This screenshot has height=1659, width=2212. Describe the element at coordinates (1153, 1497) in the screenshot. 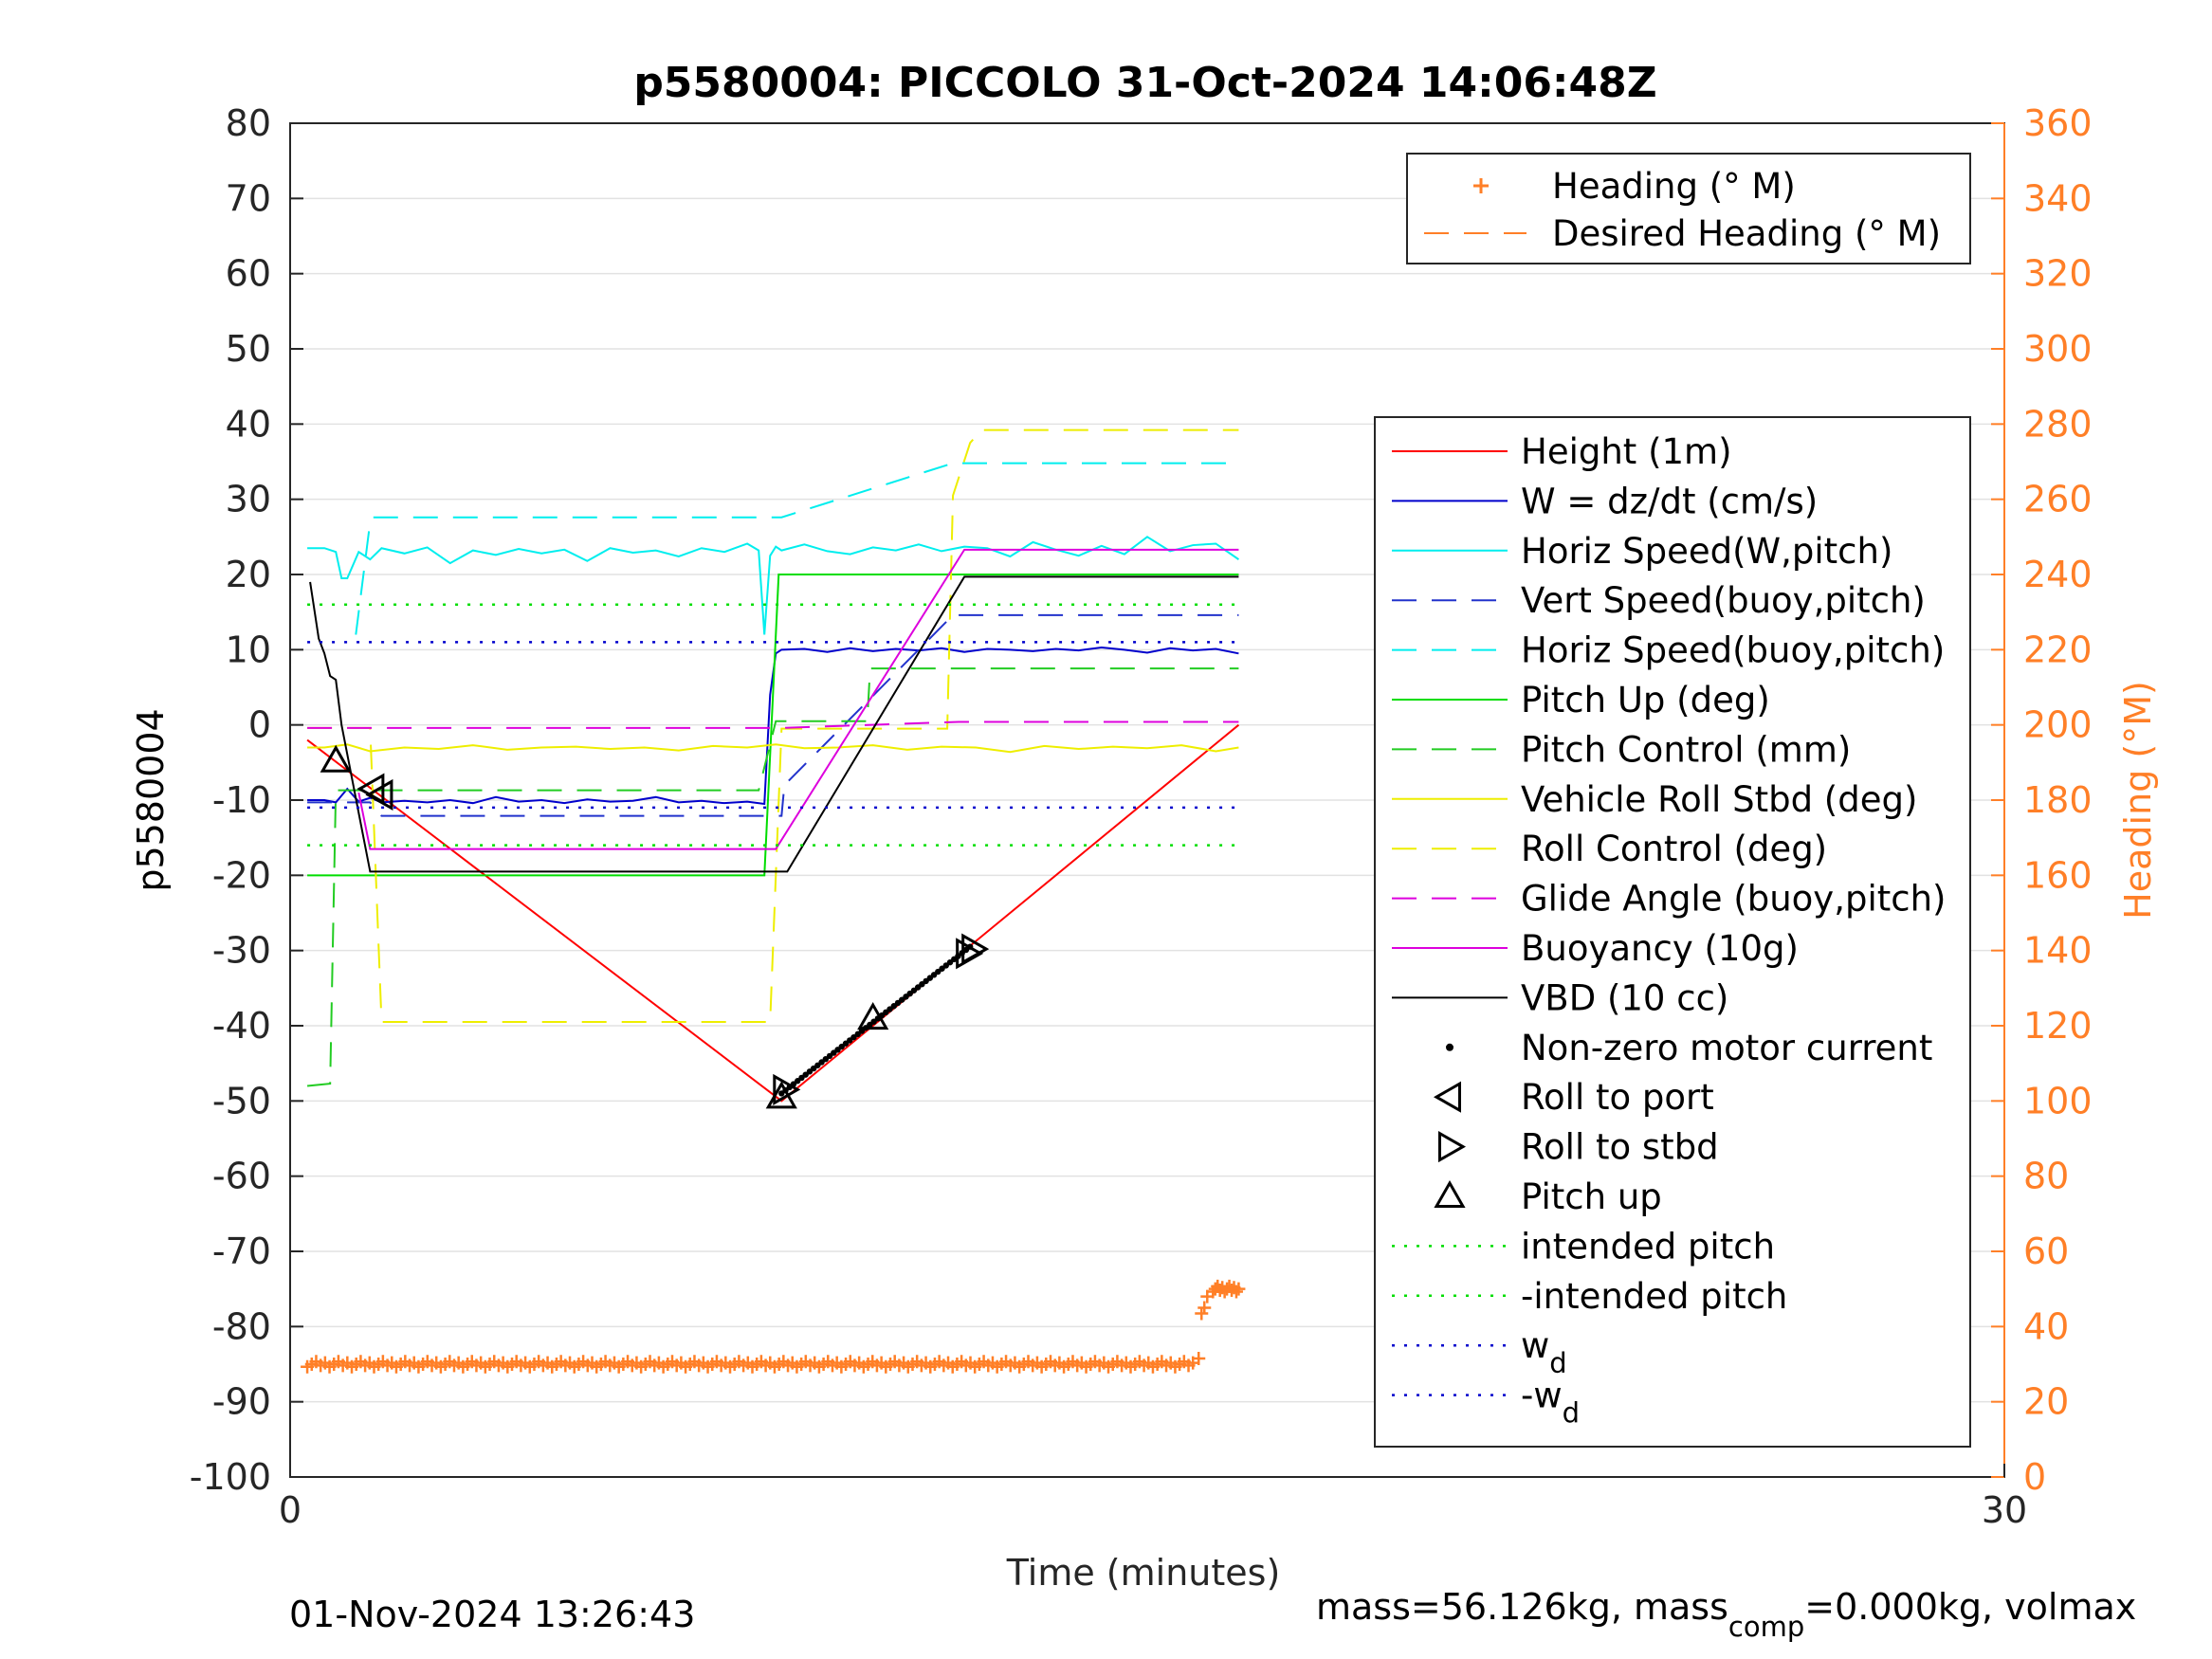

I see `x-axis: 0 30` at that location.